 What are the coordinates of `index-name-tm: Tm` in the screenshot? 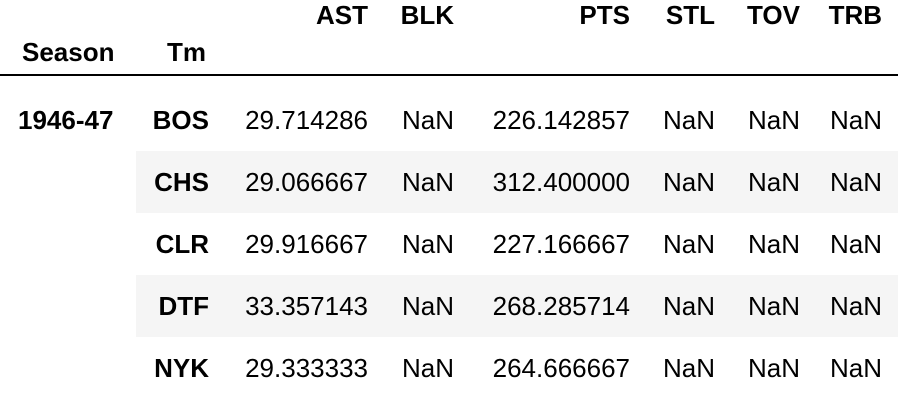 It's located at (186, 52).